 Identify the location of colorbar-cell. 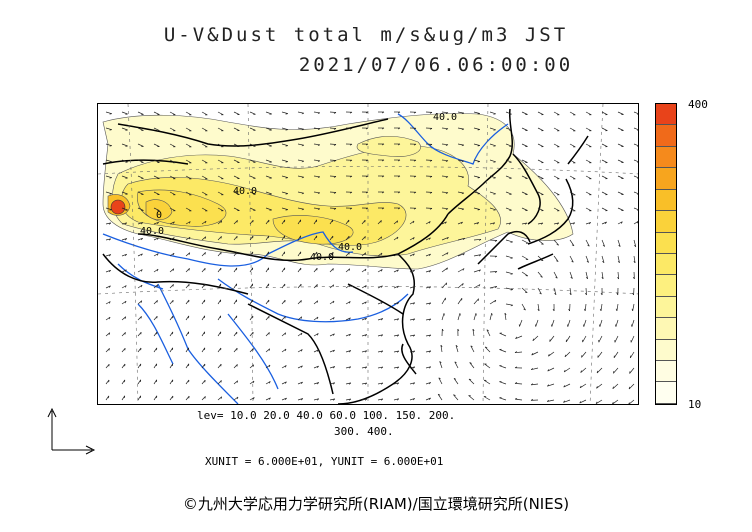
(666, 393).